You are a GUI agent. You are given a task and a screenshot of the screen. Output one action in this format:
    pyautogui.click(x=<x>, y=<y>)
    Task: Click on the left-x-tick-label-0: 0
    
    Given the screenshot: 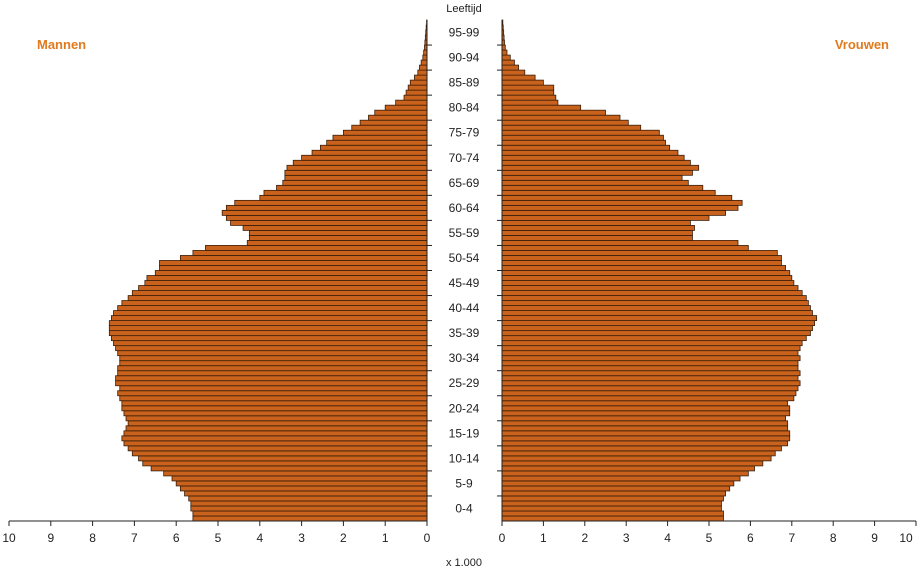 What is the action you would take?
    pyautogui.click(x=427, y=538)
    